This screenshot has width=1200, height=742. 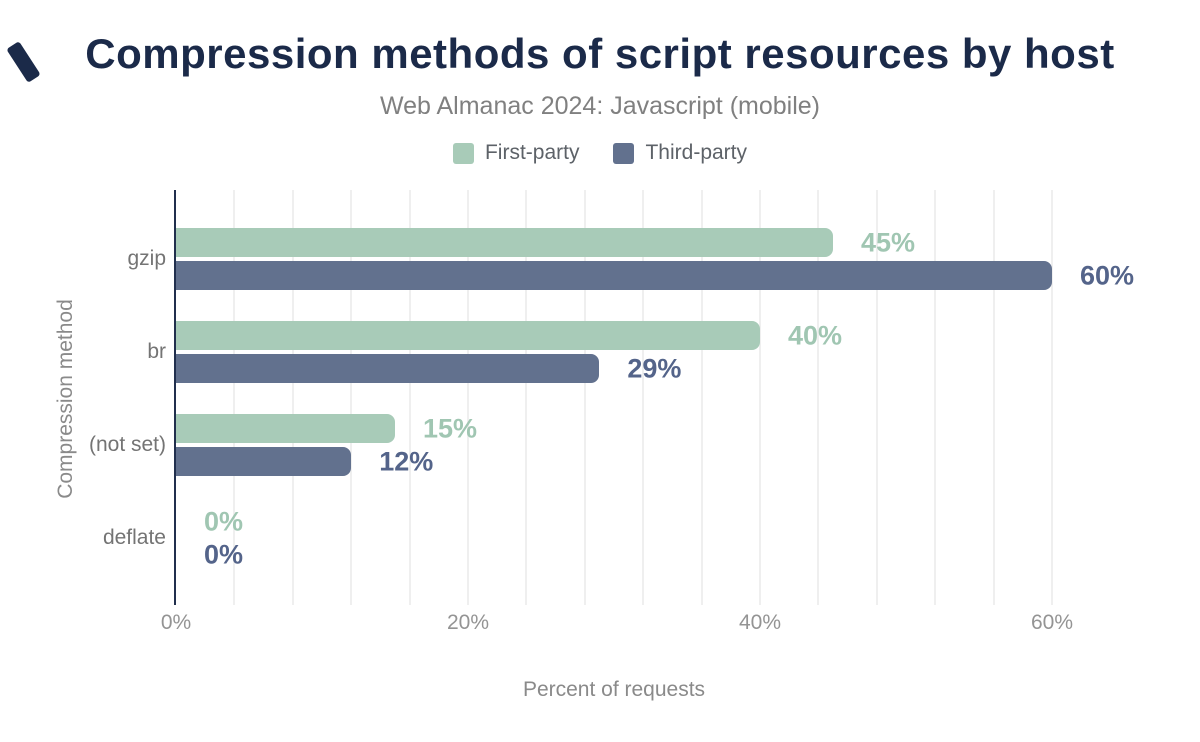 I want to click on bar-not-set-third-party, so click(x=264, y=461).